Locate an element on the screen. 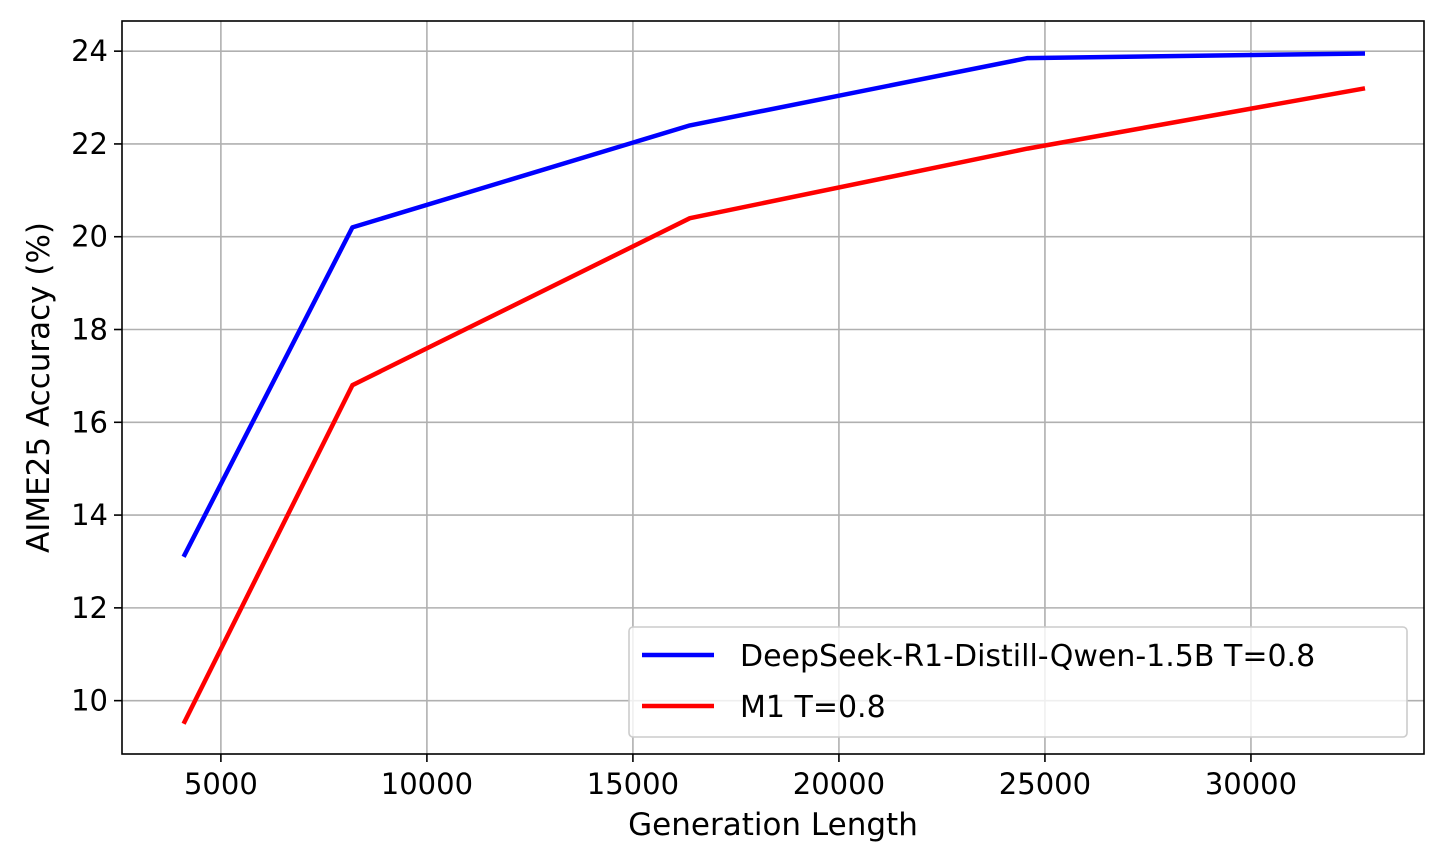  x-tick-label: 20000 is located at coordinates (839, 784).